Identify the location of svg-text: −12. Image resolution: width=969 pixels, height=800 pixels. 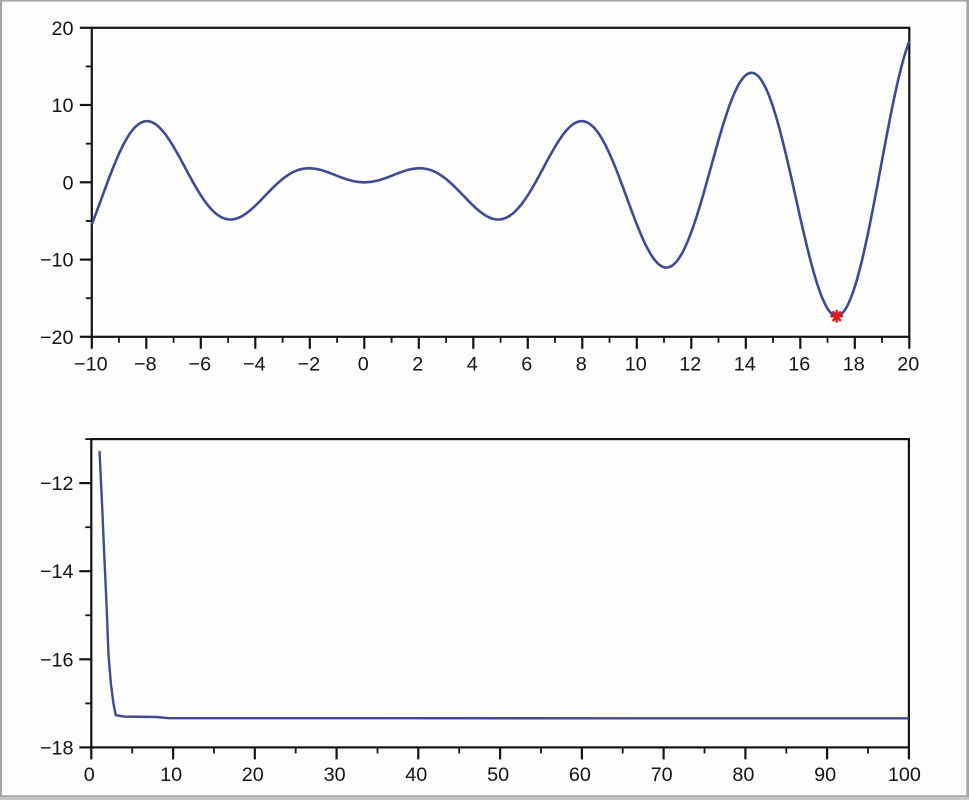
(57, 484).